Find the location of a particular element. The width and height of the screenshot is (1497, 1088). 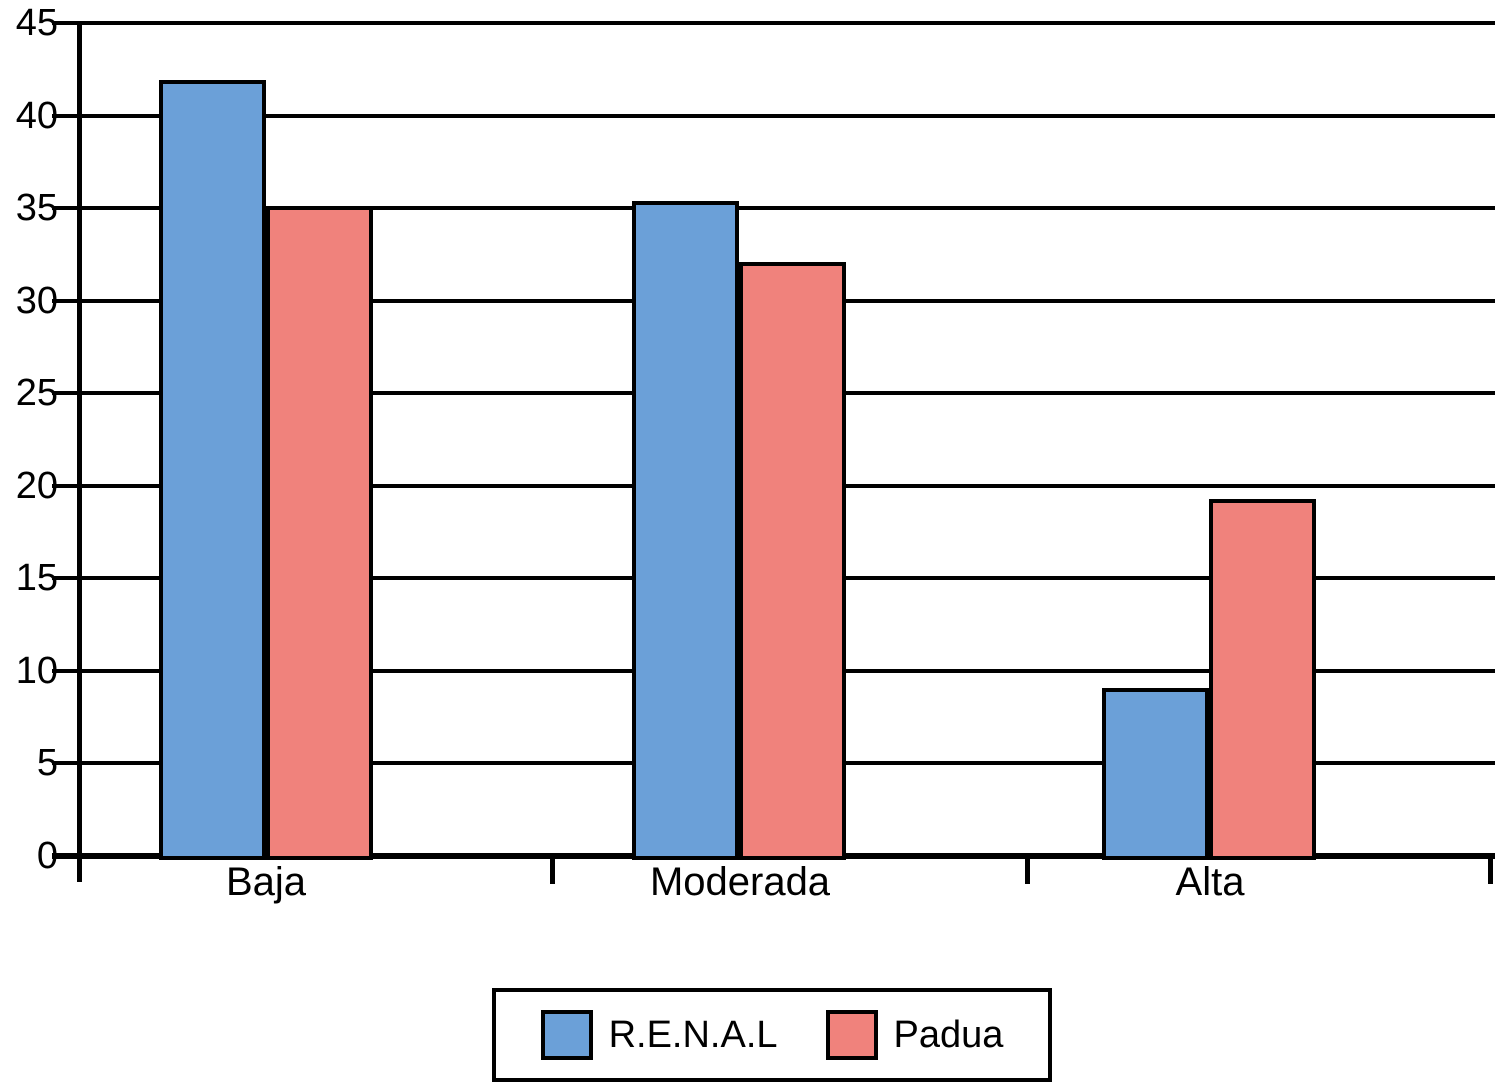

y-tick-label-35: 35 is located at coordinates (36, 208).